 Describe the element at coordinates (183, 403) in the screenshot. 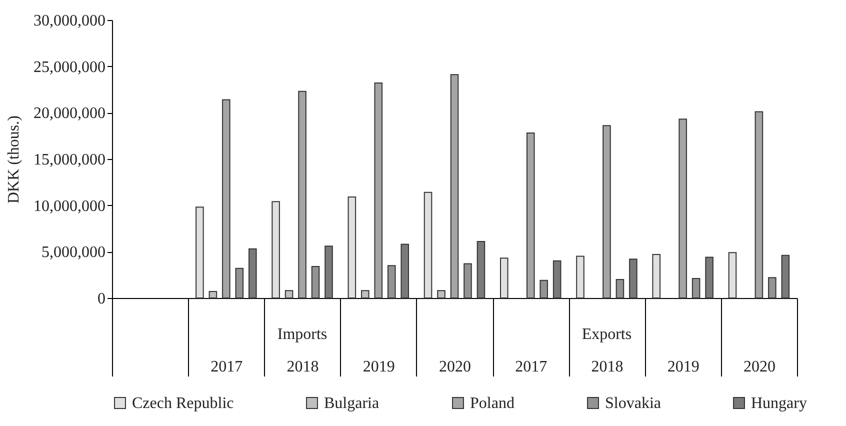

I see `legend-label: Czech Republic` at that location.